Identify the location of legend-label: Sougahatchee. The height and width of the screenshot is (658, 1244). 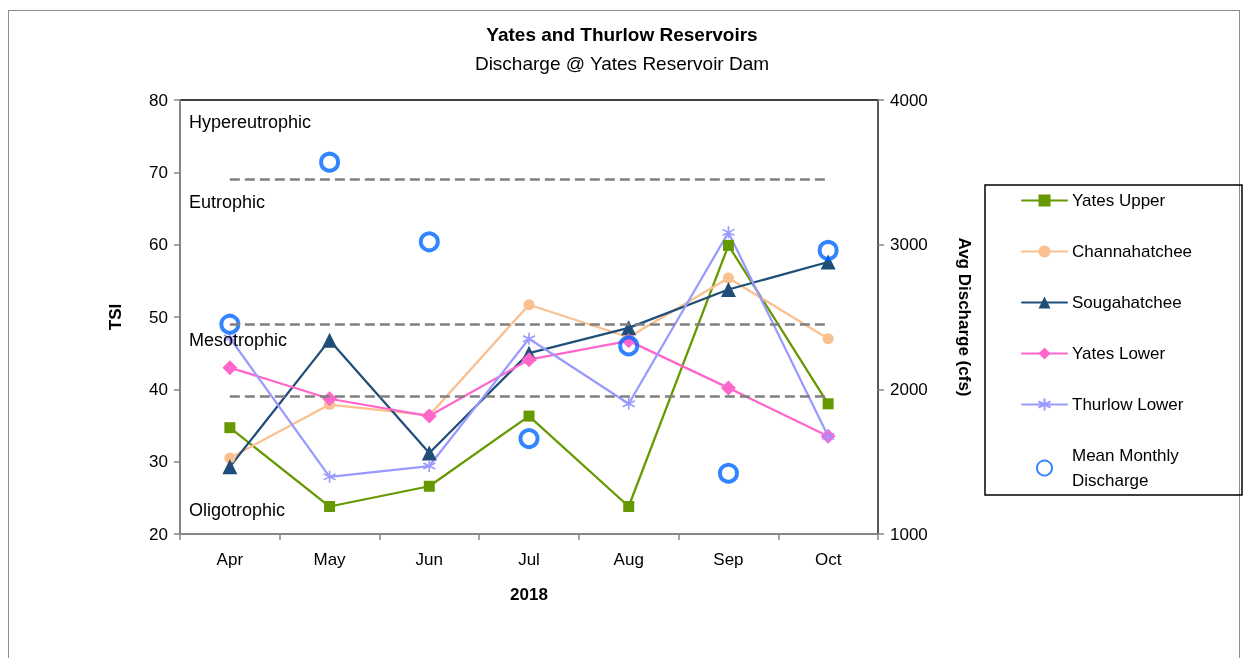
(1127, 302).